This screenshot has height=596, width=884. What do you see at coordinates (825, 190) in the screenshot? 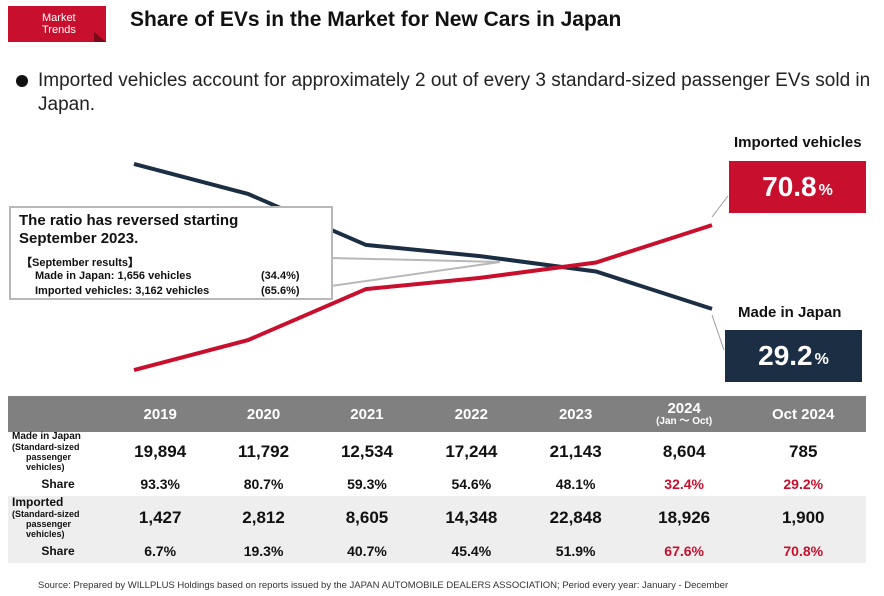
I see `imported-unit: %` at bounding box center [825, 190].